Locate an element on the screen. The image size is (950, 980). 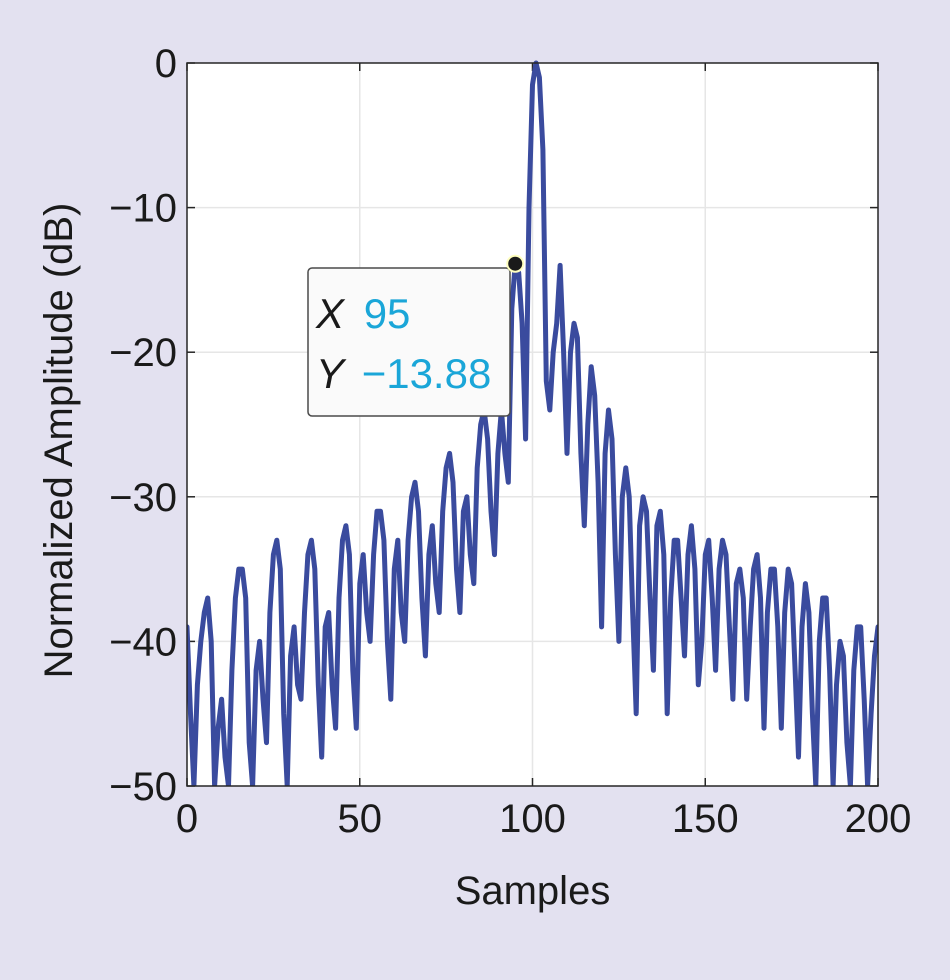
datatip-y-label: Y is located at coordinates (331, 373).